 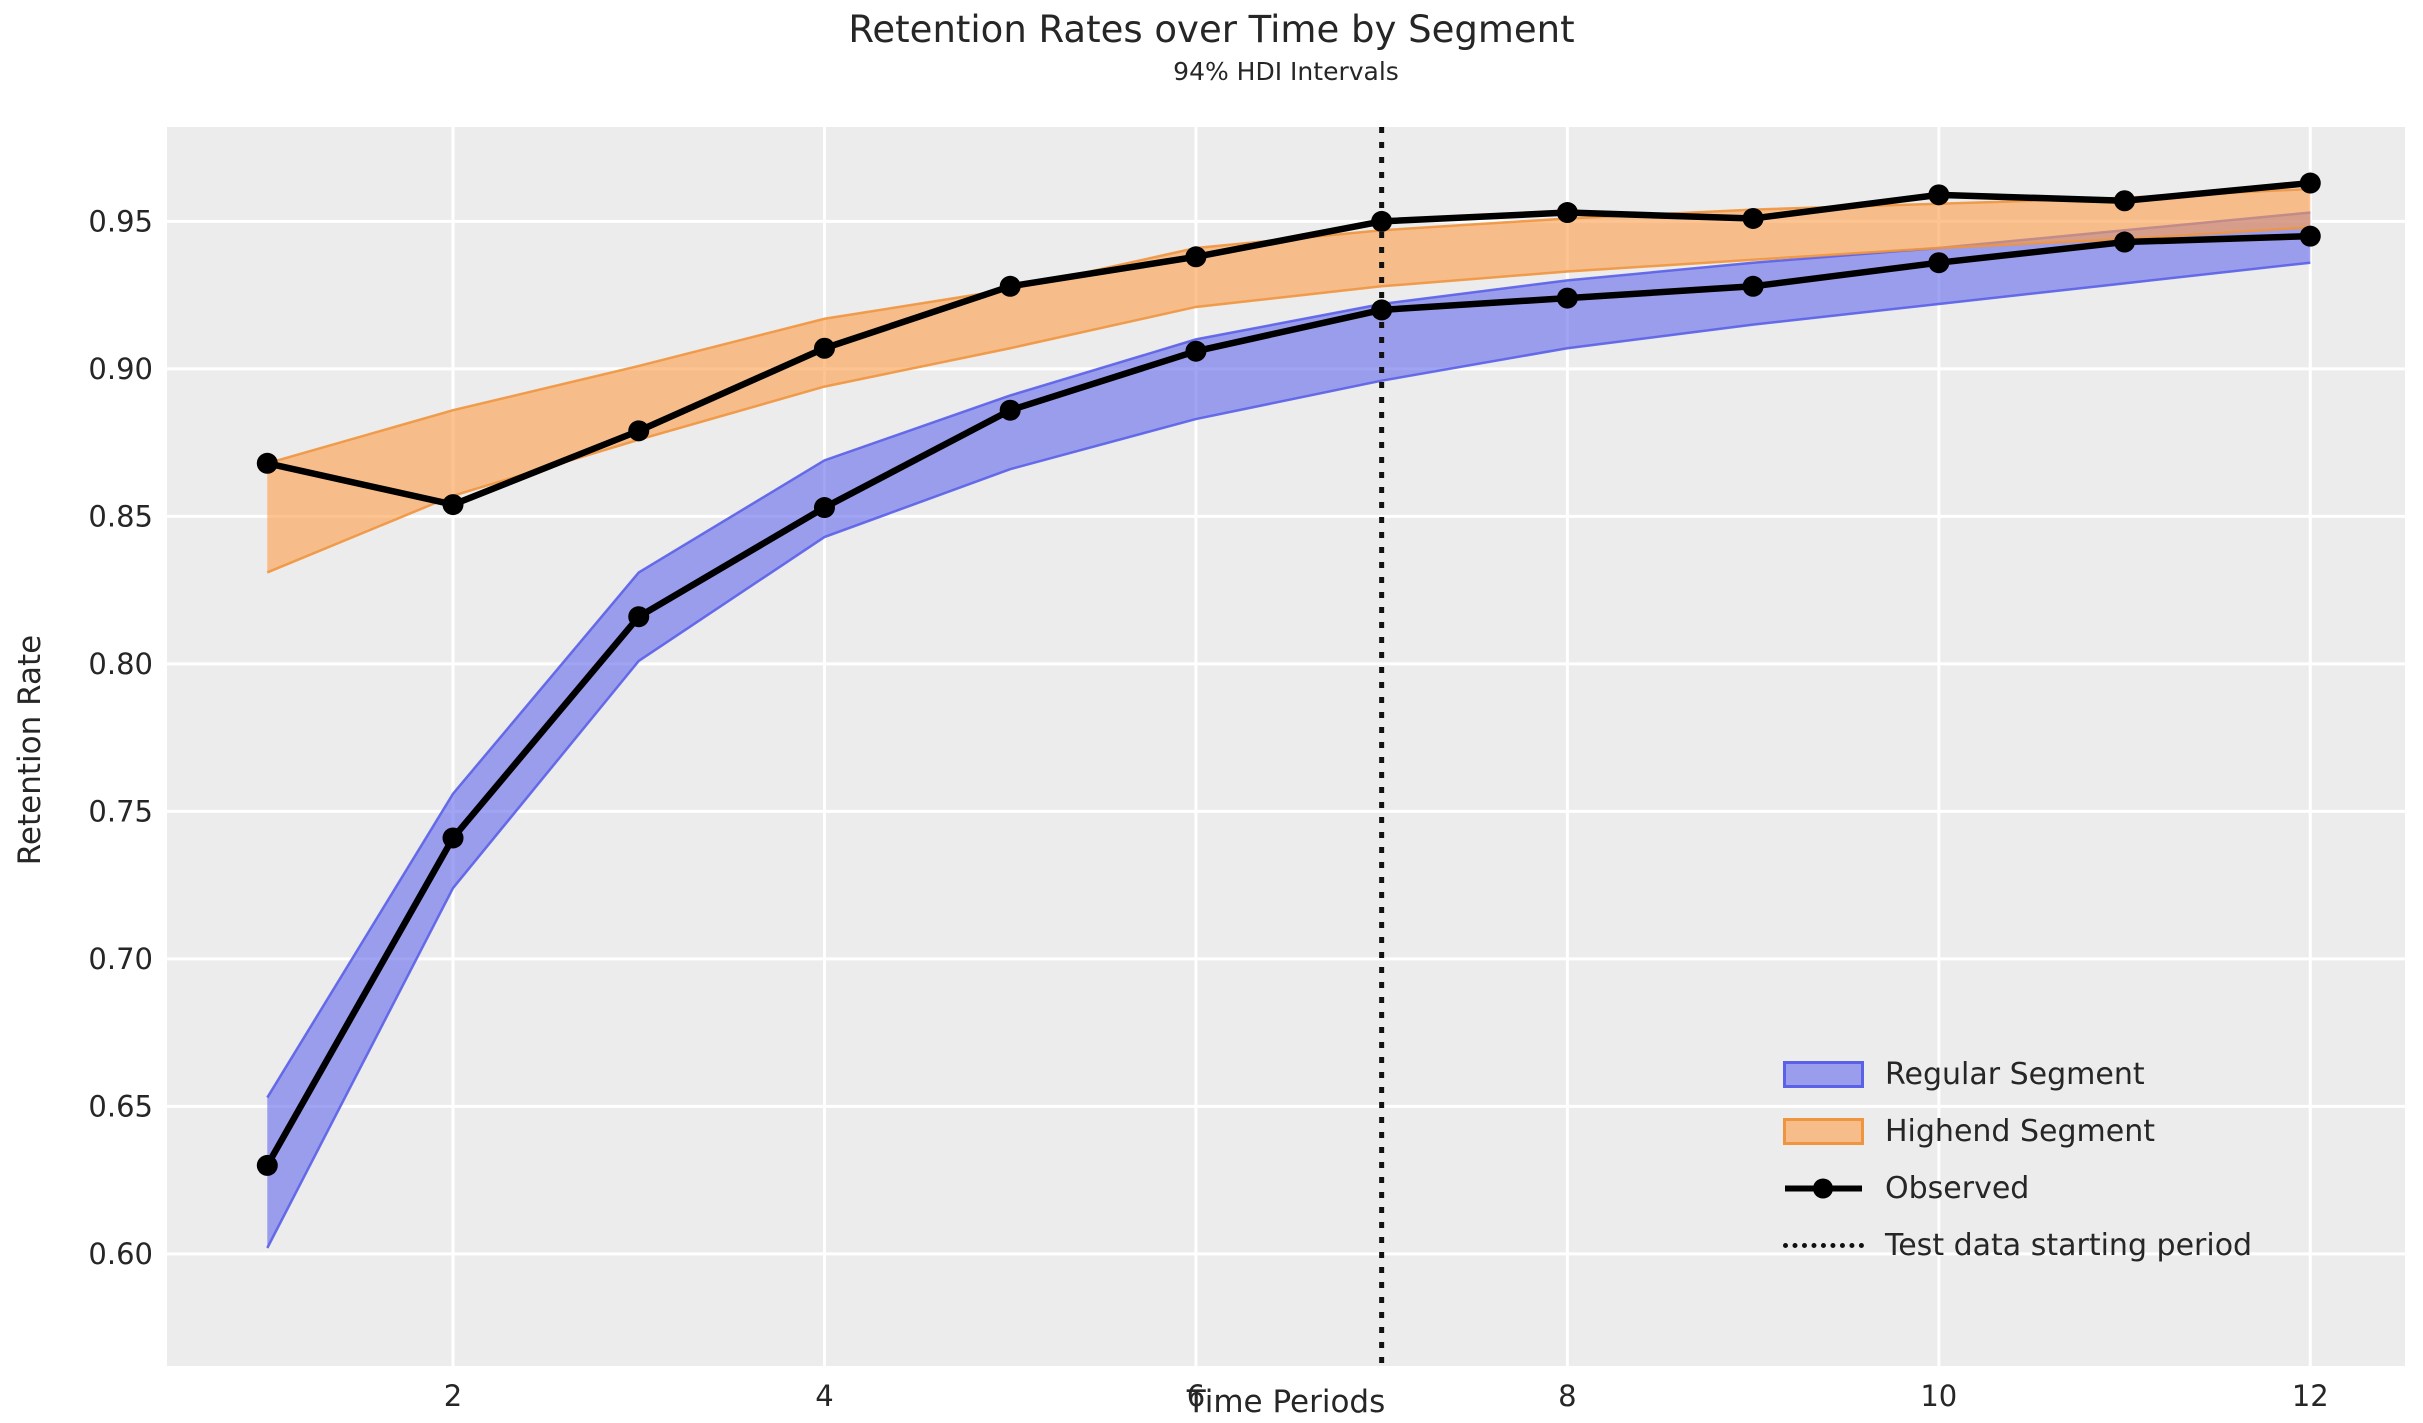 I want to click on observed-line-marker-icon, so click(x=1823, y=1188).